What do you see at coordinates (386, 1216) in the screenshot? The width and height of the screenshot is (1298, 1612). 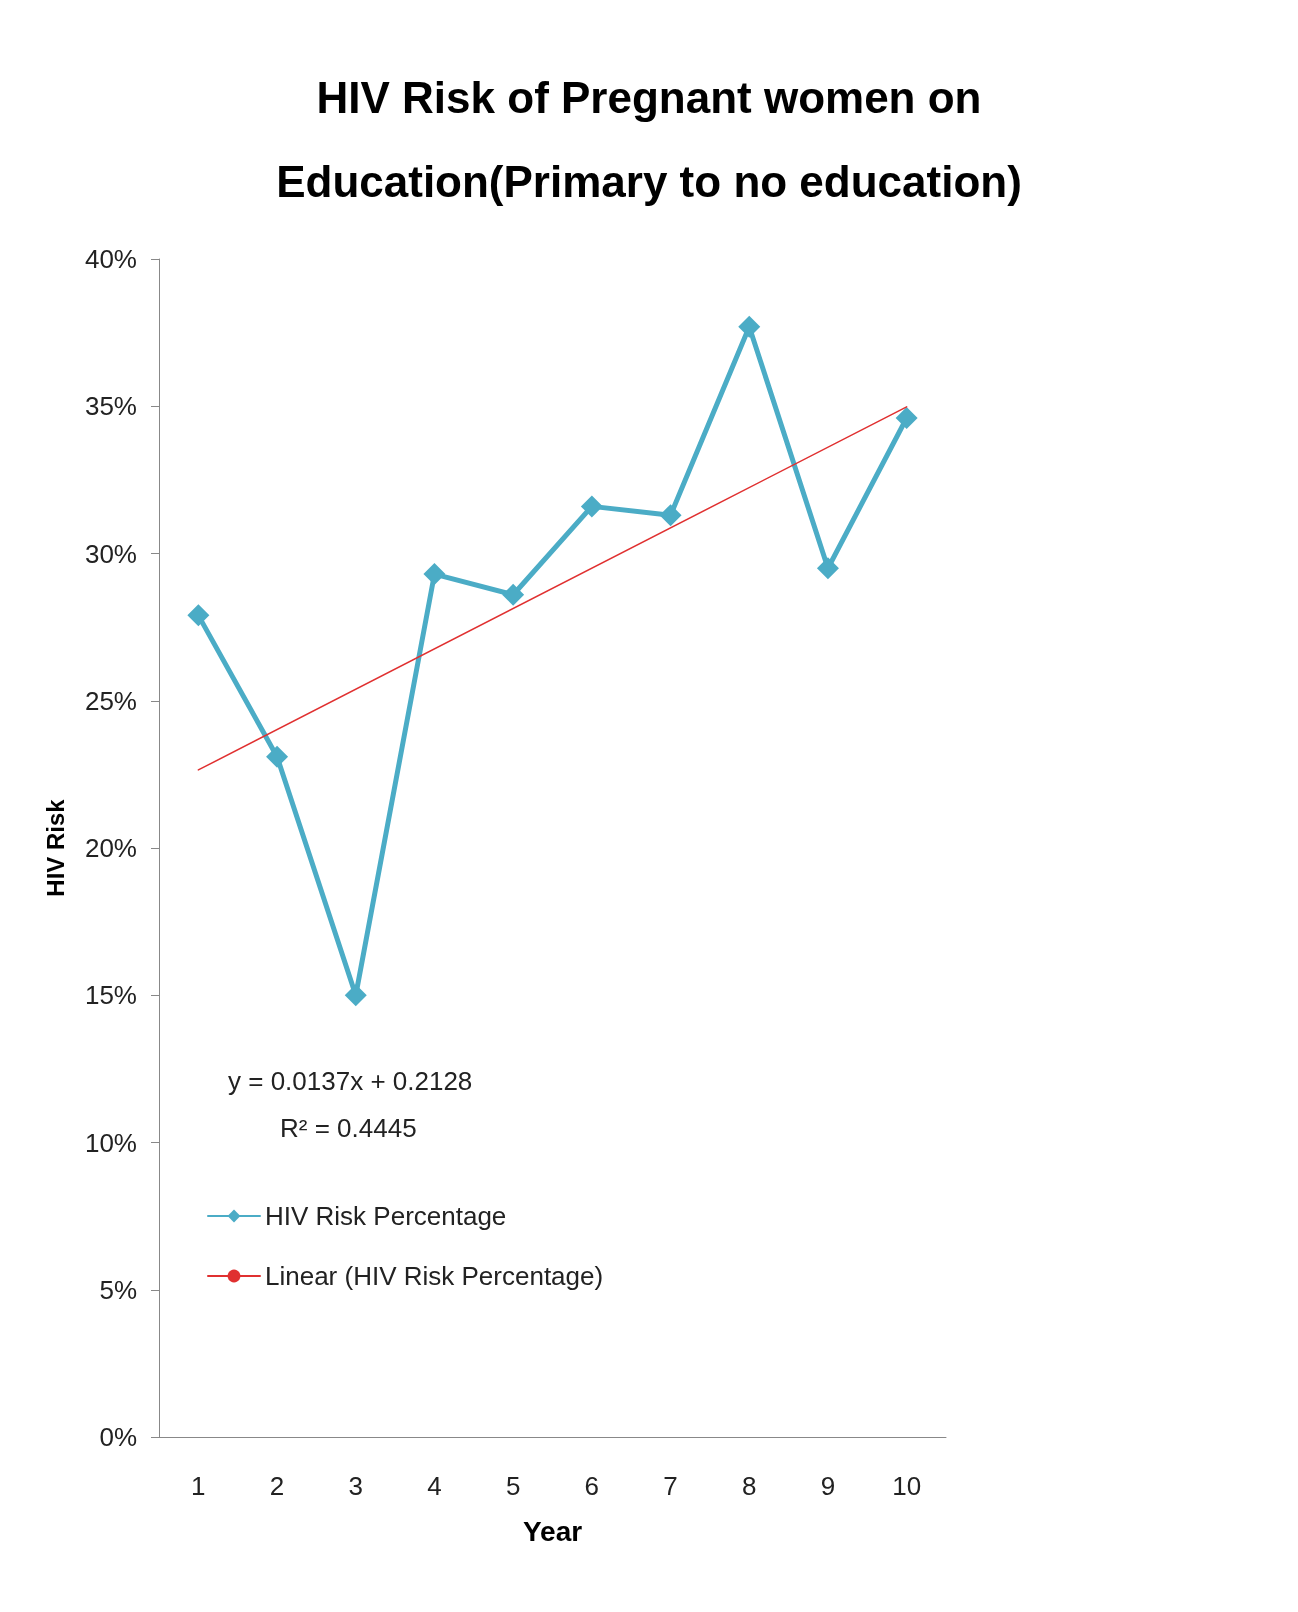 I see `legend-label: HIV Risk Percentage` at bounding box center [386, 1216].